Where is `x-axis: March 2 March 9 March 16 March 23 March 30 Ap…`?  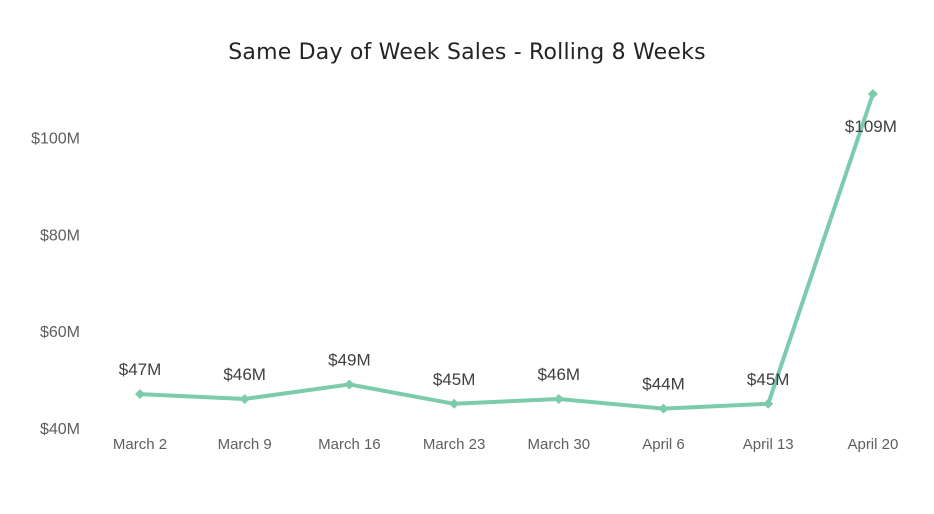
x-axis: March 2 March 9 March 16 March 23 March 30 Ap… is located at coordinates (505, 444).